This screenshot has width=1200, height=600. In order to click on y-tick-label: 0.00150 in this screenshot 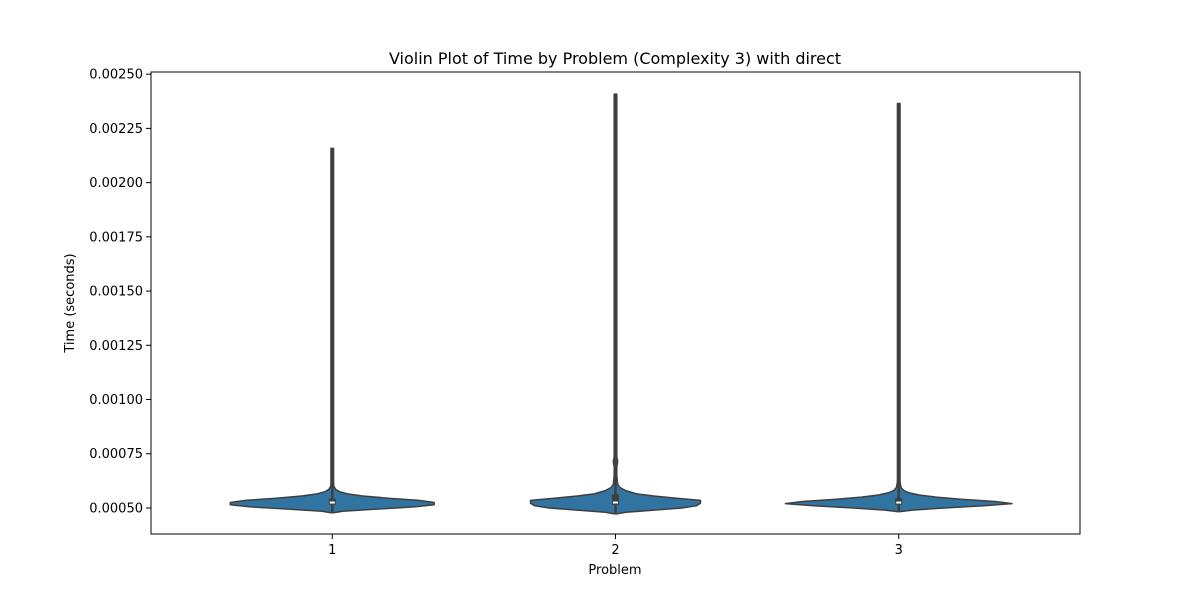, I will do `click(116, 292)`.